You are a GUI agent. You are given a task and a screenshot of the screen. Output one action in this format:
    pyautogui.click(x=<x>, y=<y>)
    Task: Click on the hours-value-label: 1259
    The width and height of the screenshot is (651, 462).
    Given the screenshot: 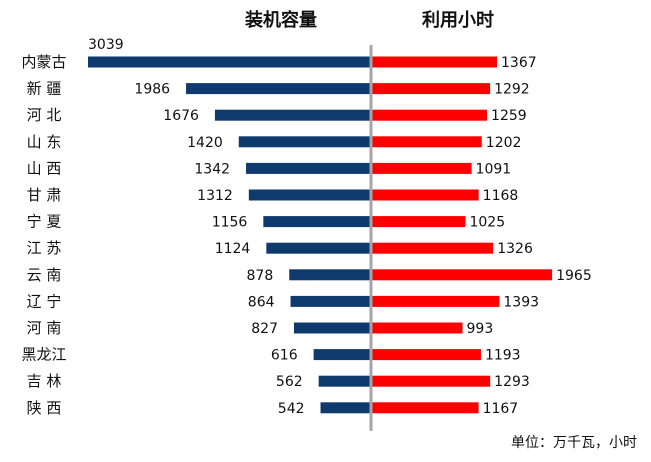 What is the action you would take?
    pyautogui.click(x=509, y=116)
    